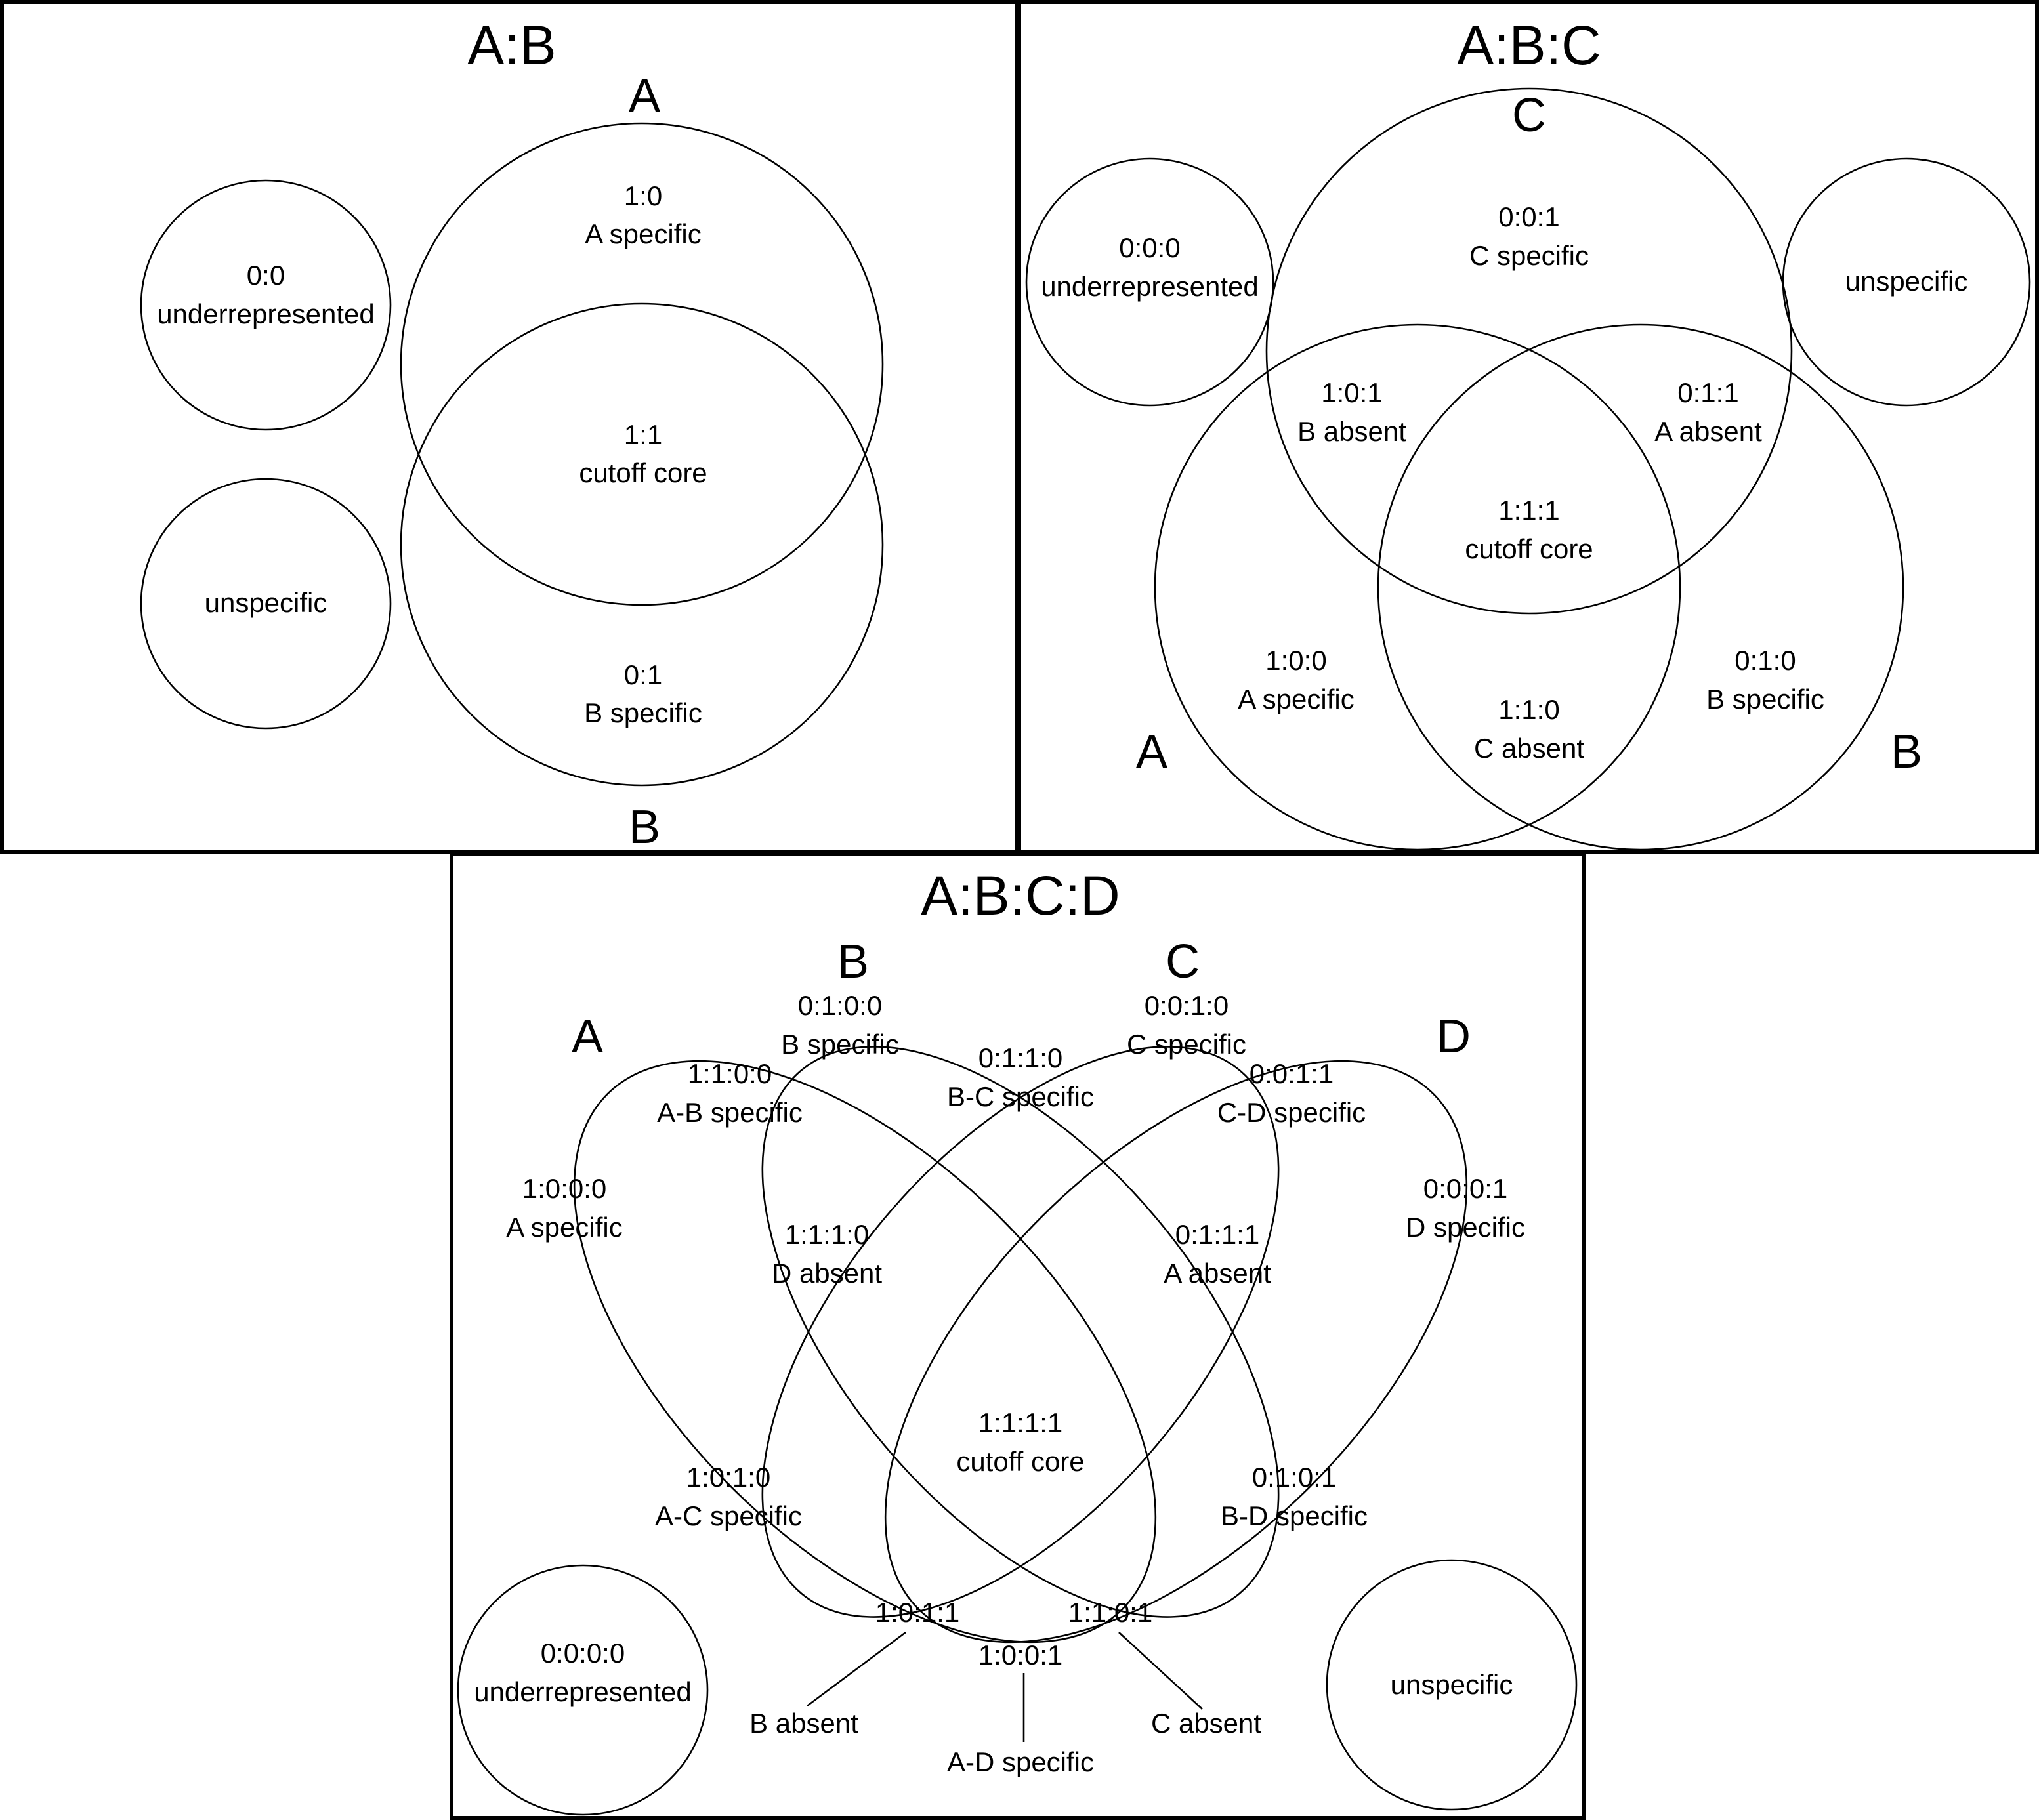 This screenshot has height=1820, width=2039. I want to click on d-absent-text: D absent, so click(827, 1273).